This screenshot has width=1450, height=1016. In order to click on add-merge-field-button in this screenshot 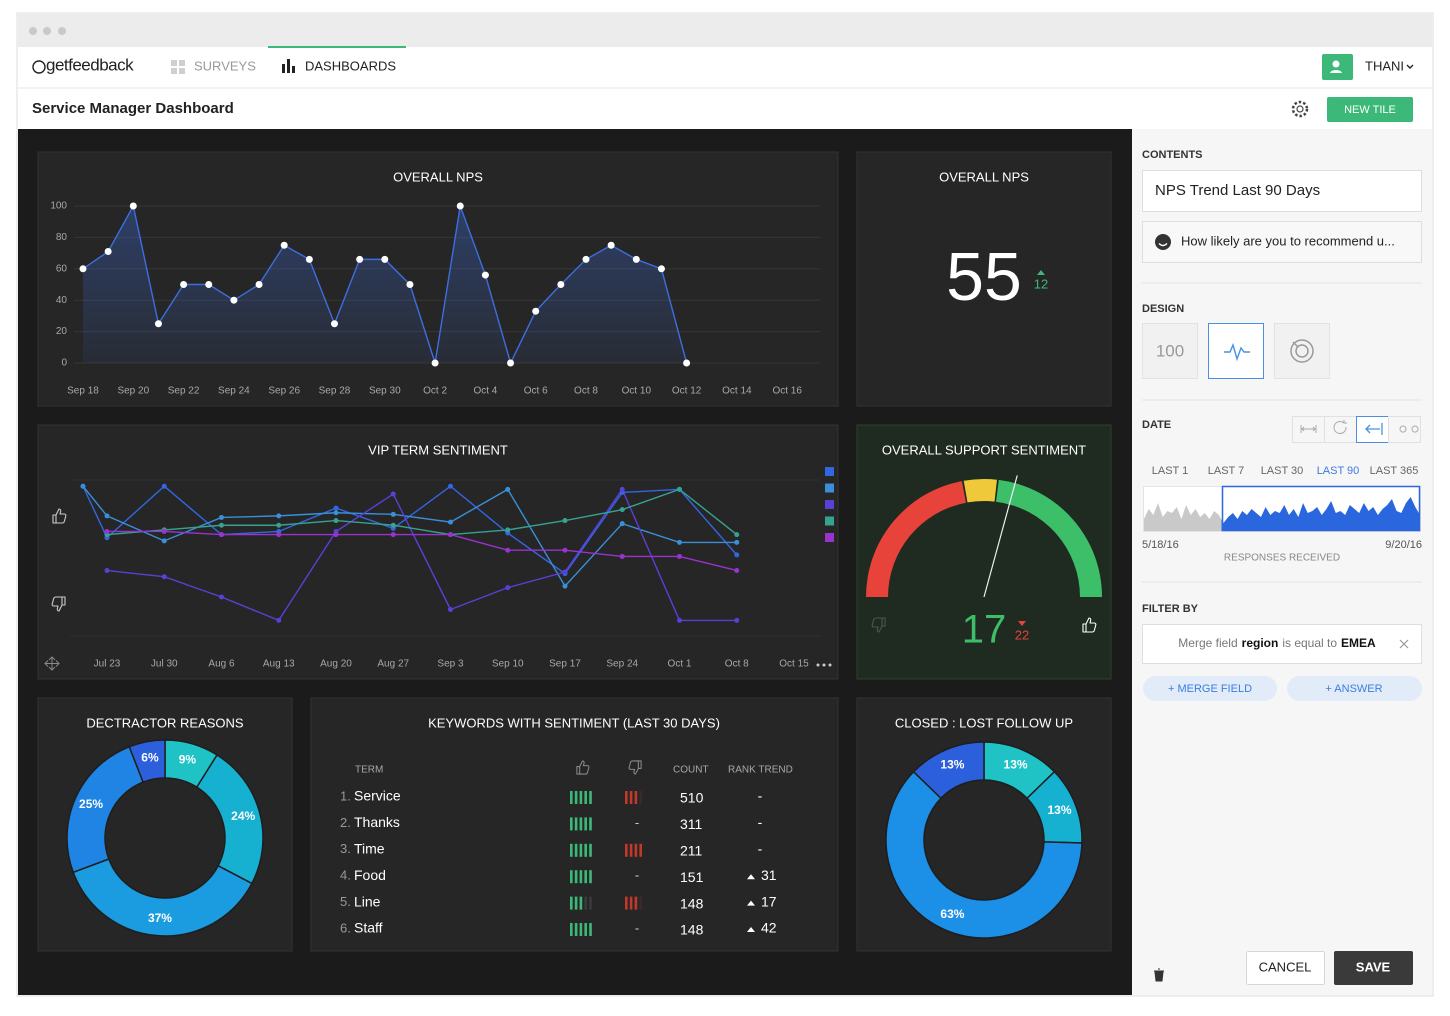, I will do `click(1210, 688)`.